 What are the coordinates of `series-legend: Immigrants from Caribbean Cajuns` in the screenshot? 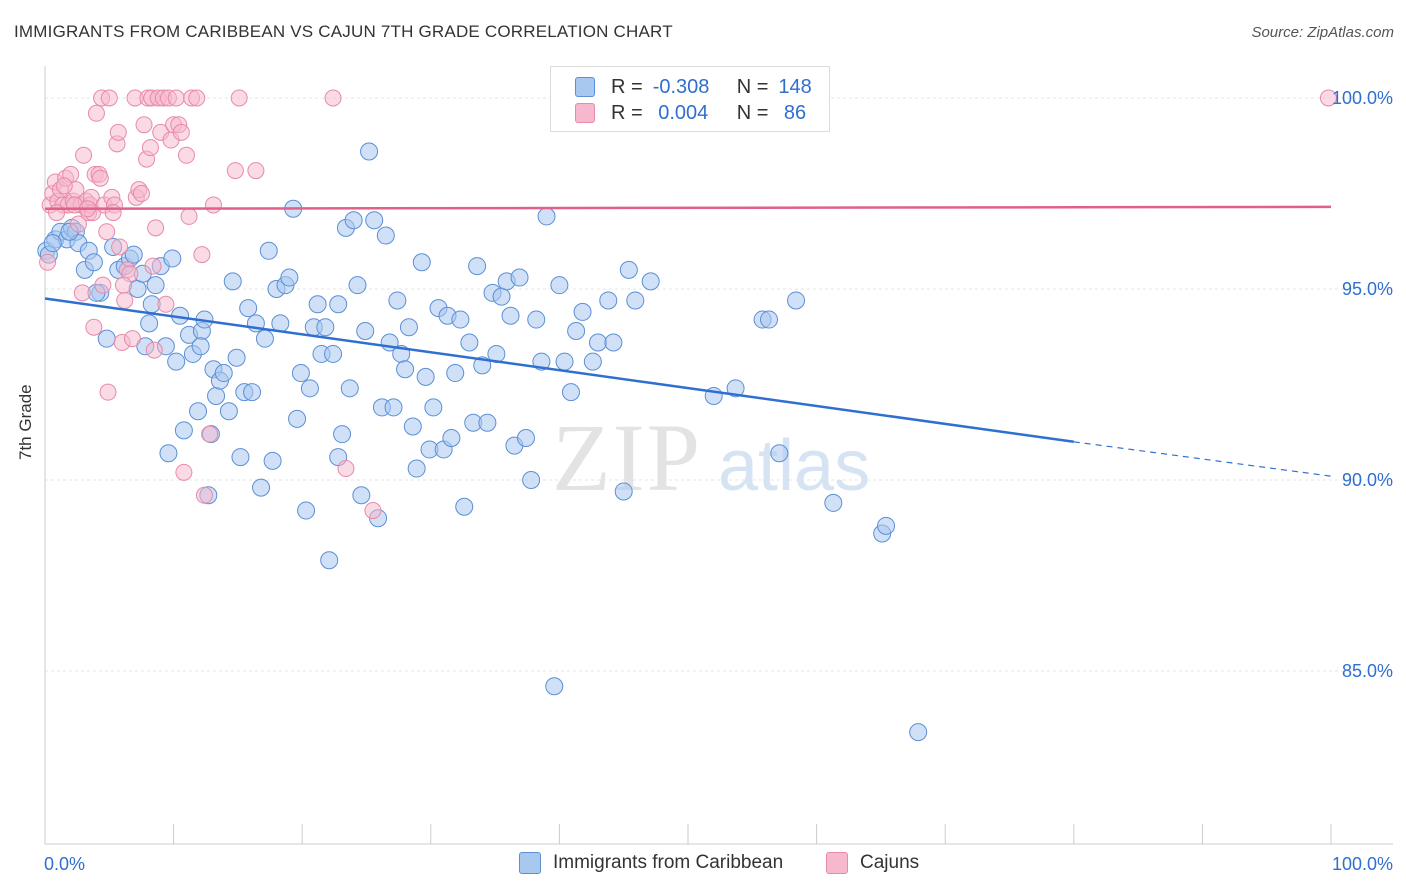 It's located at (703, 865).